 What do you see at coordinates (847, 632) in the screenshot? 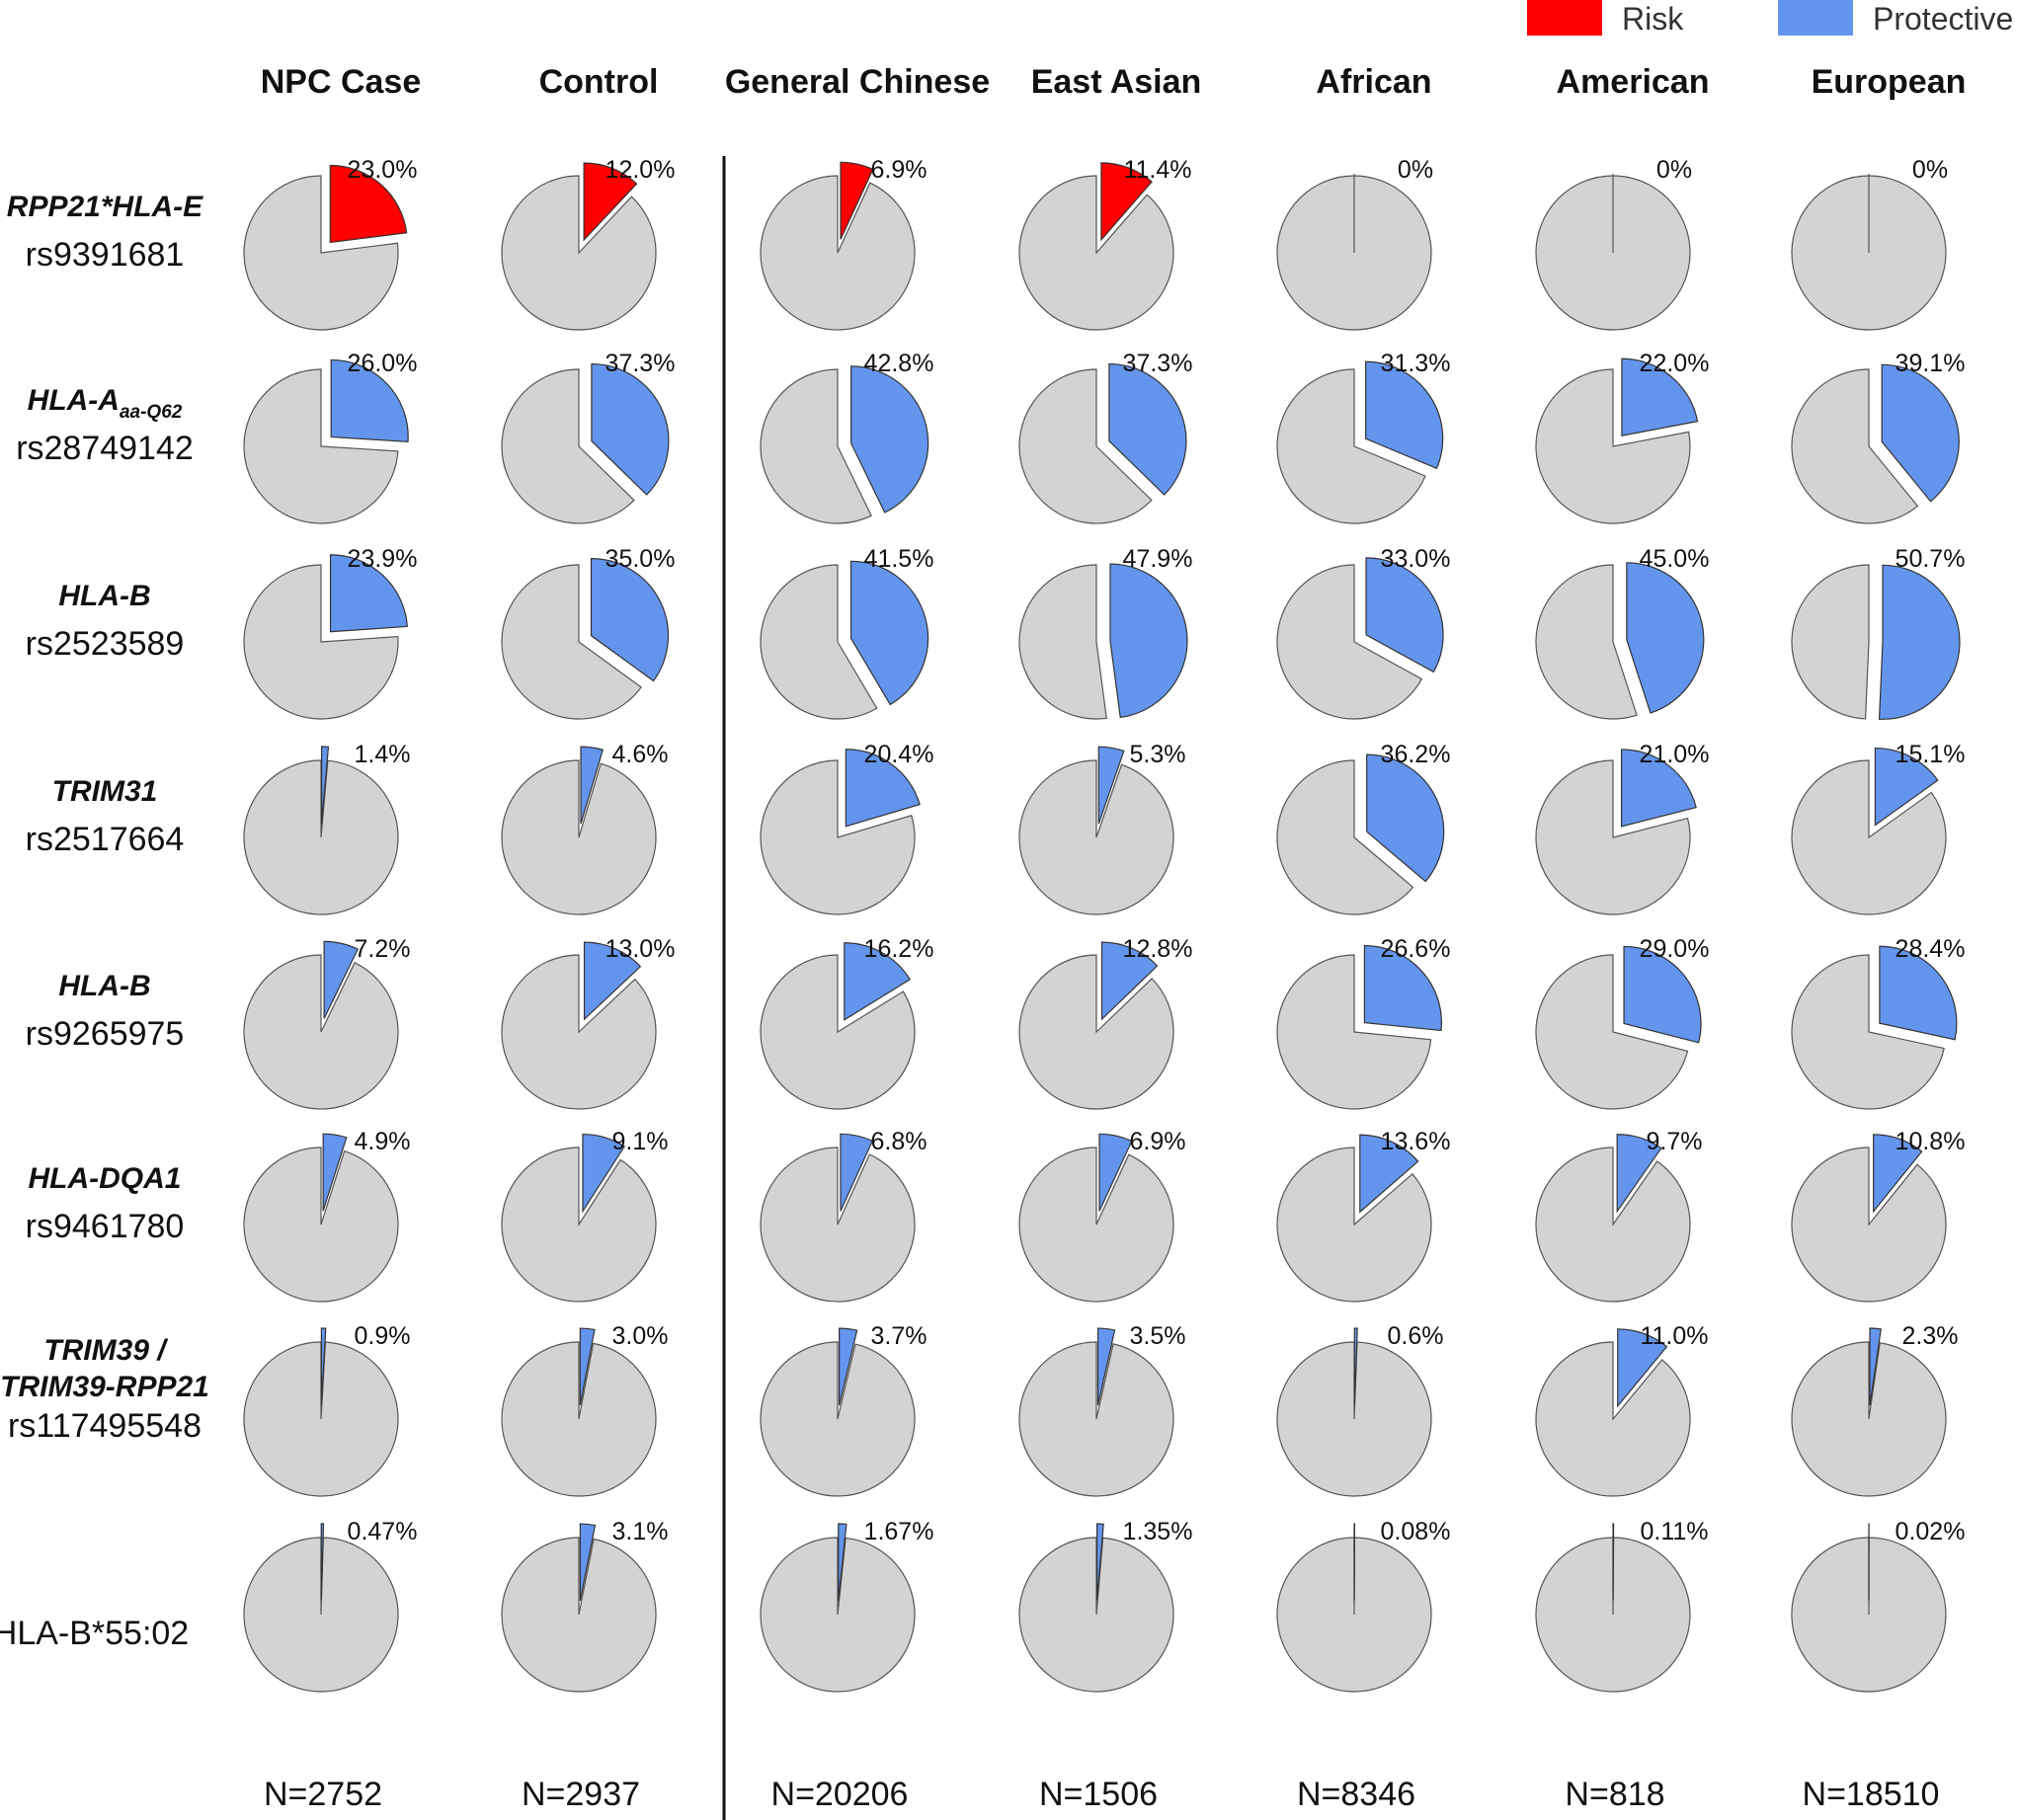
I see `pie: 41.5%` at bounding box center [847, 632].